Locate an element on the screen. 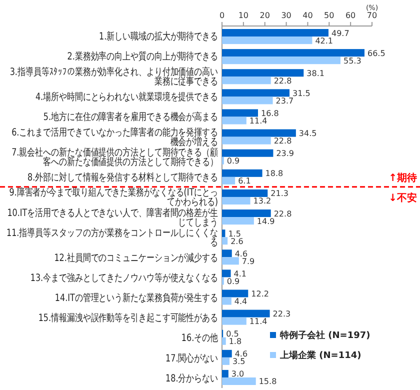 The height and width of the screenshot is (390, 420). data-label: 14.9 is located at coordinates (265, 221).